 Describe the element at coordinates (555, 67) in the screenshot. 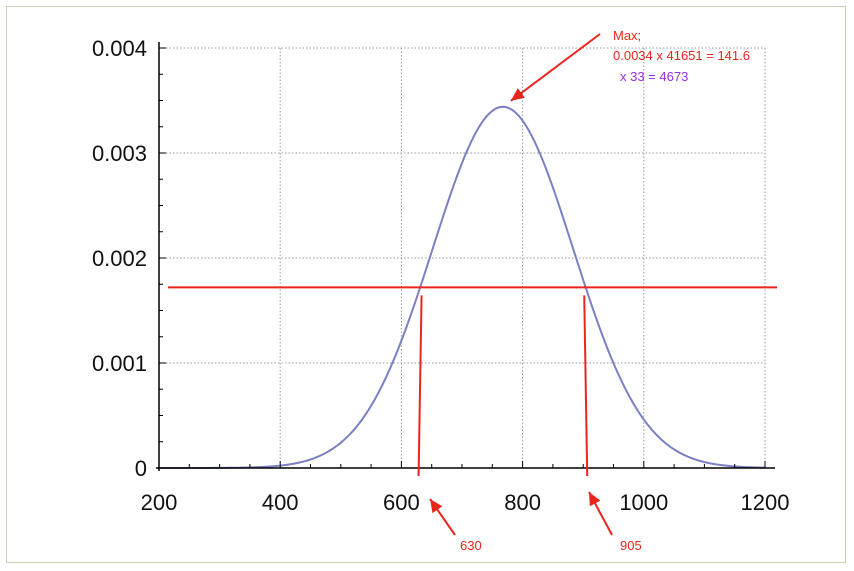

I see `max-arrow-shaft` at that location.